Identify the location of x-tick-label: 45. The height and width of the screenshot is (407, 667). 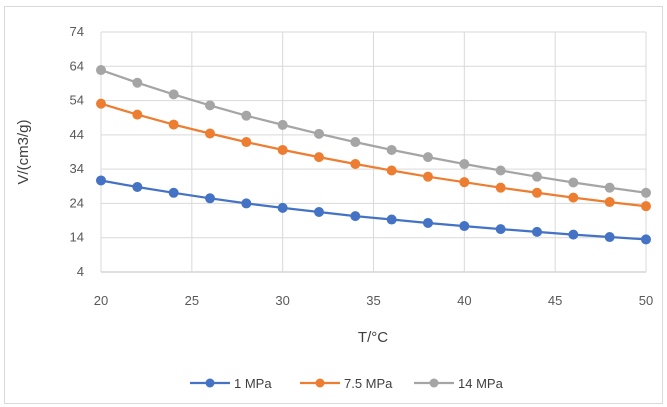
(555, 300).